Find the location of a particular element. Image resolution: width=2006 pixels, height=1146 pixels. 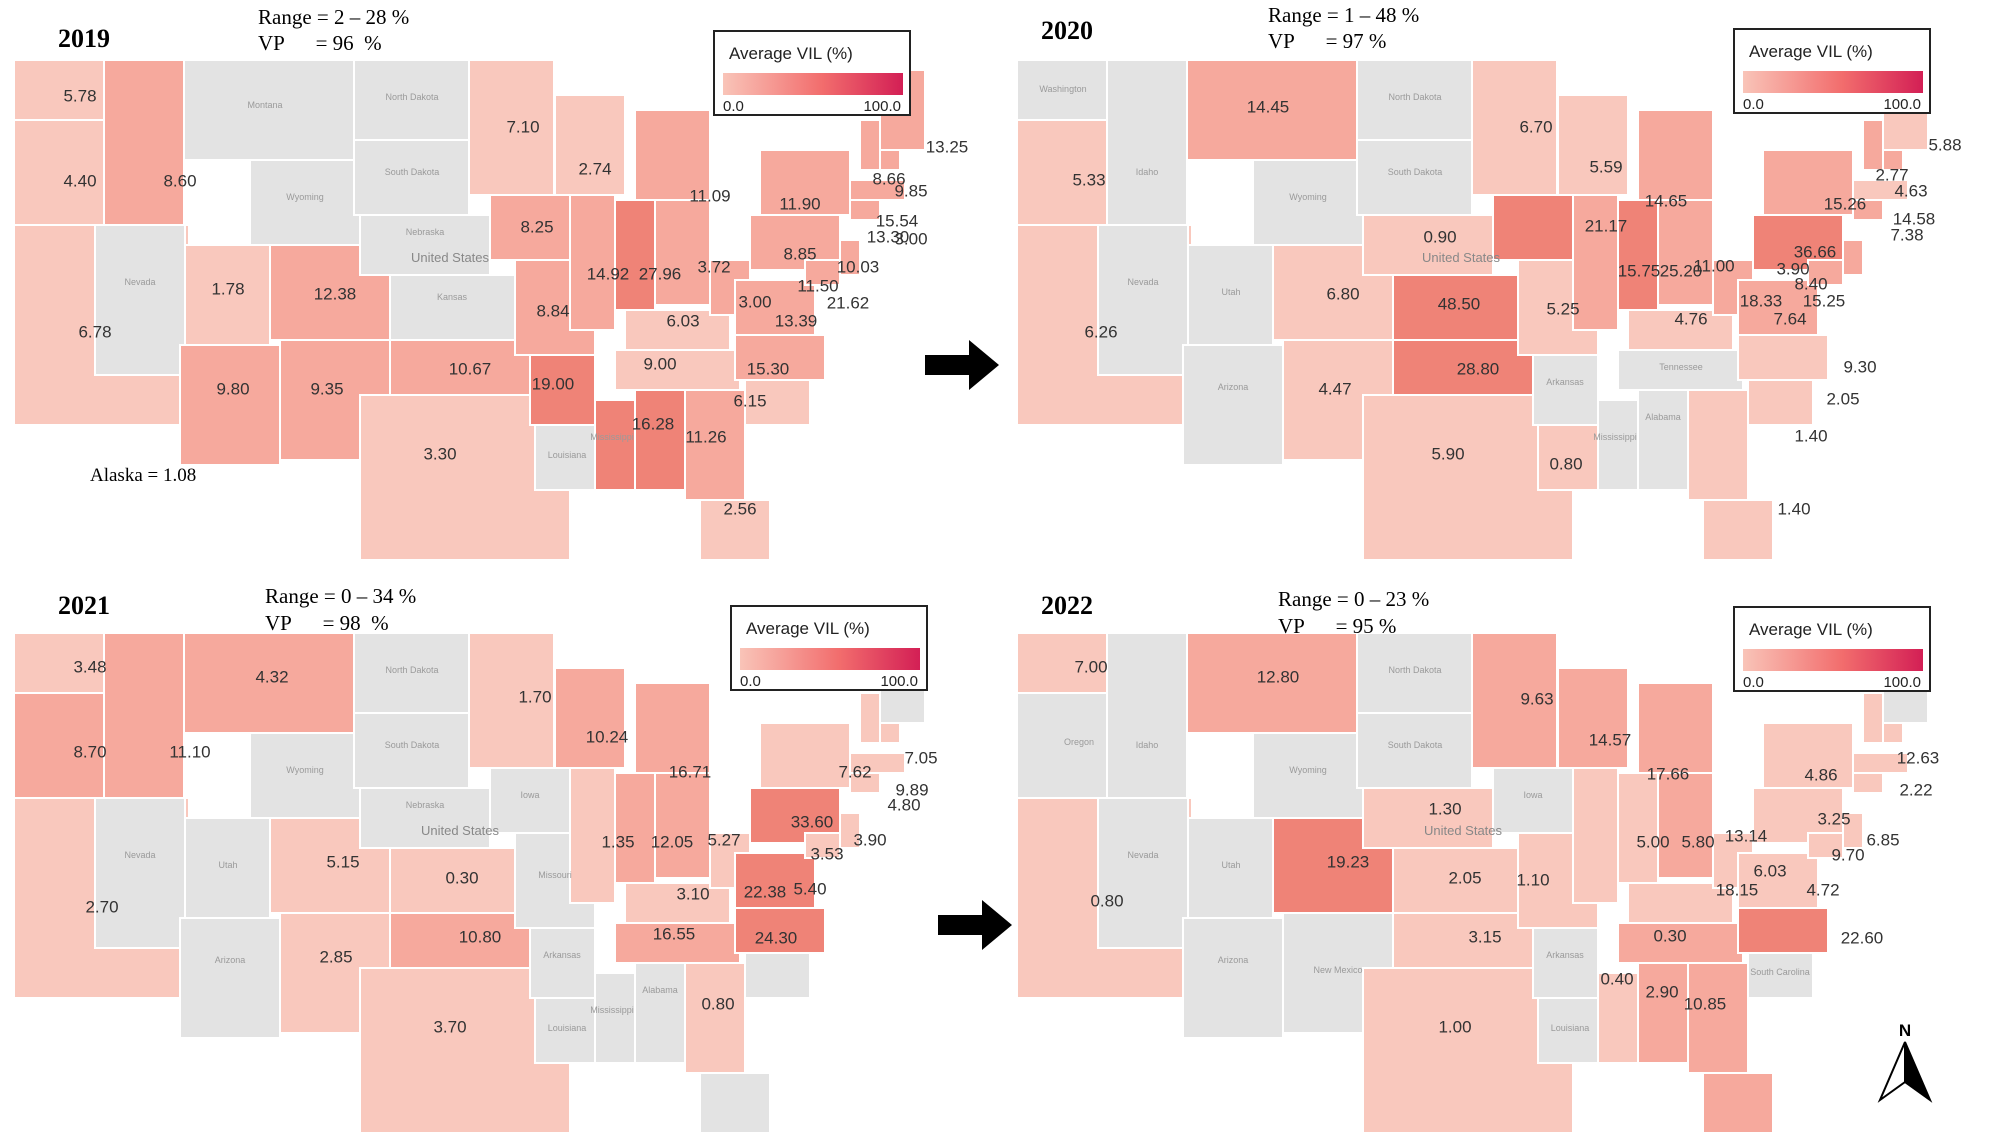

state-value-label: 5.90 is located at coordinates (1447, 453).